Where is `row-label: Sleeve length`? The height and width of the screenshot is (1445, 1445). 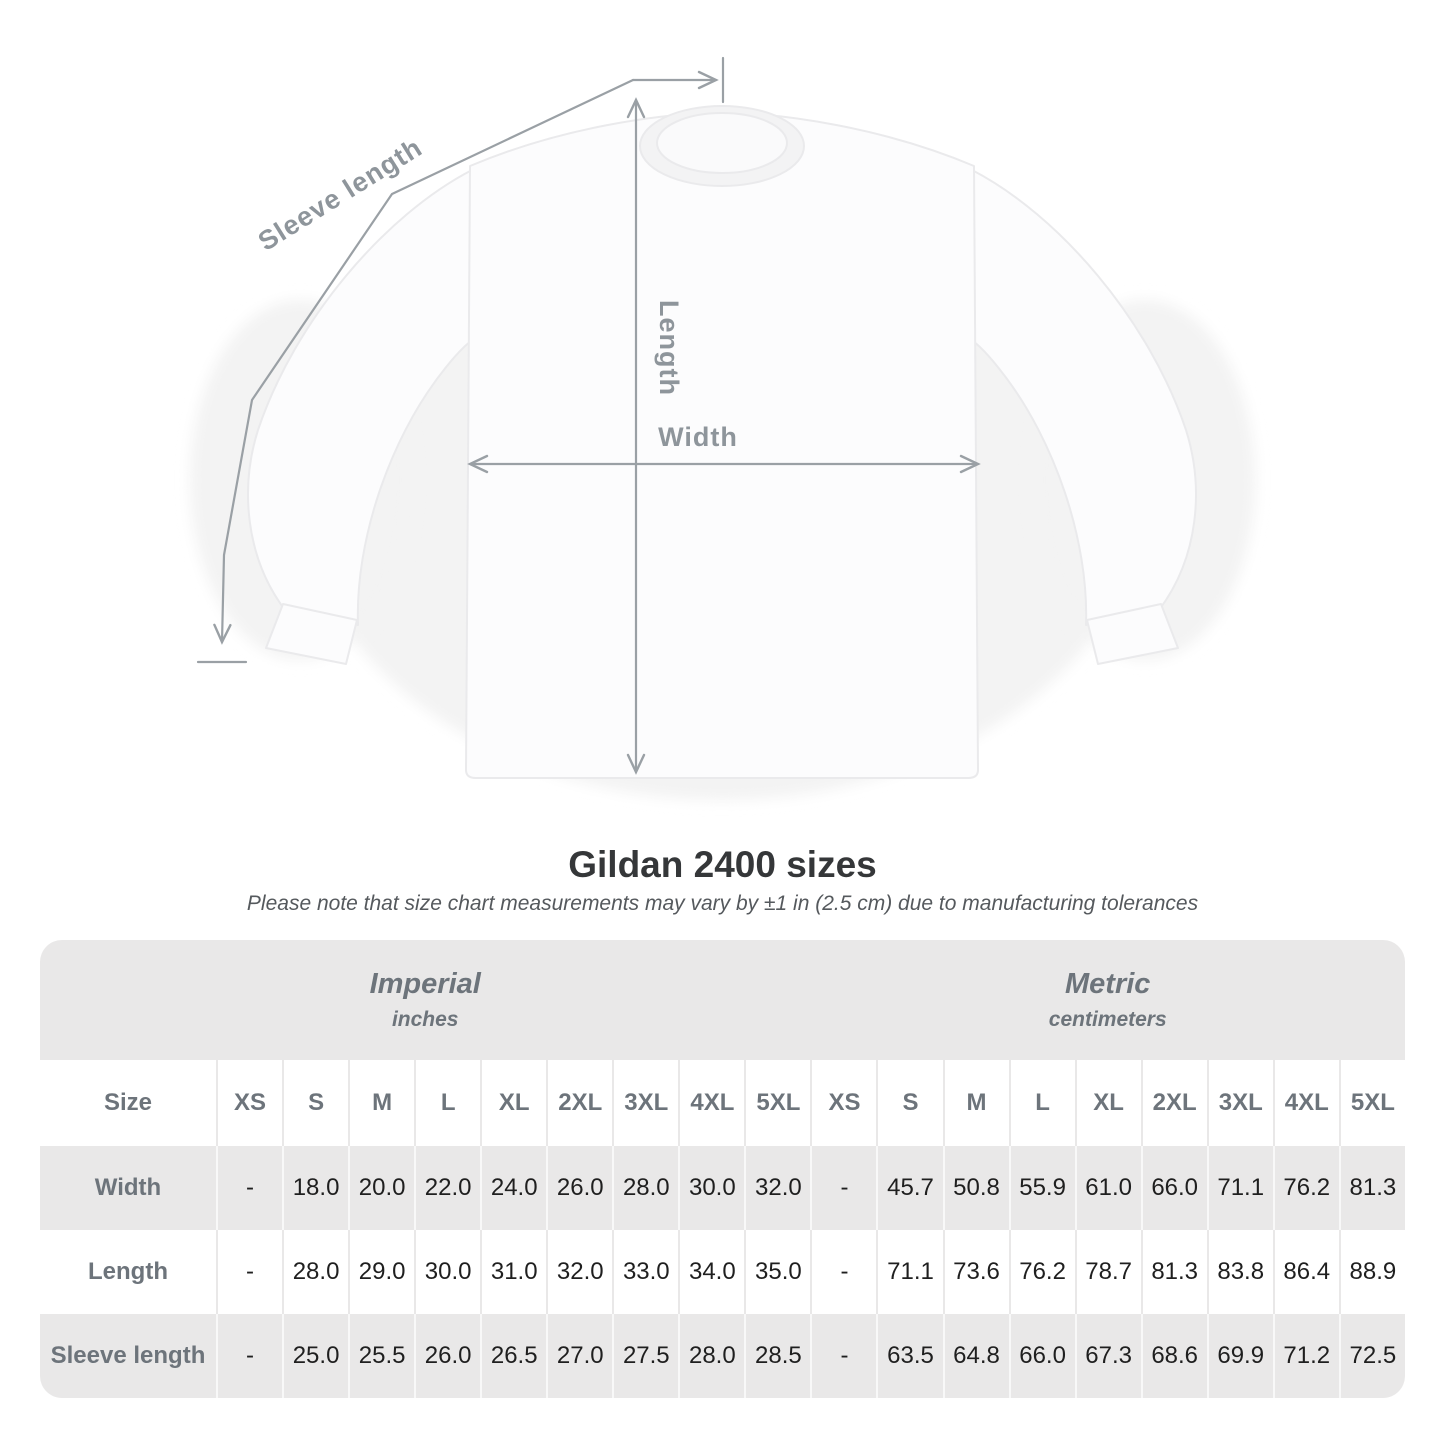
row-label: Sleeve length is located at coordinates (128, 1356).